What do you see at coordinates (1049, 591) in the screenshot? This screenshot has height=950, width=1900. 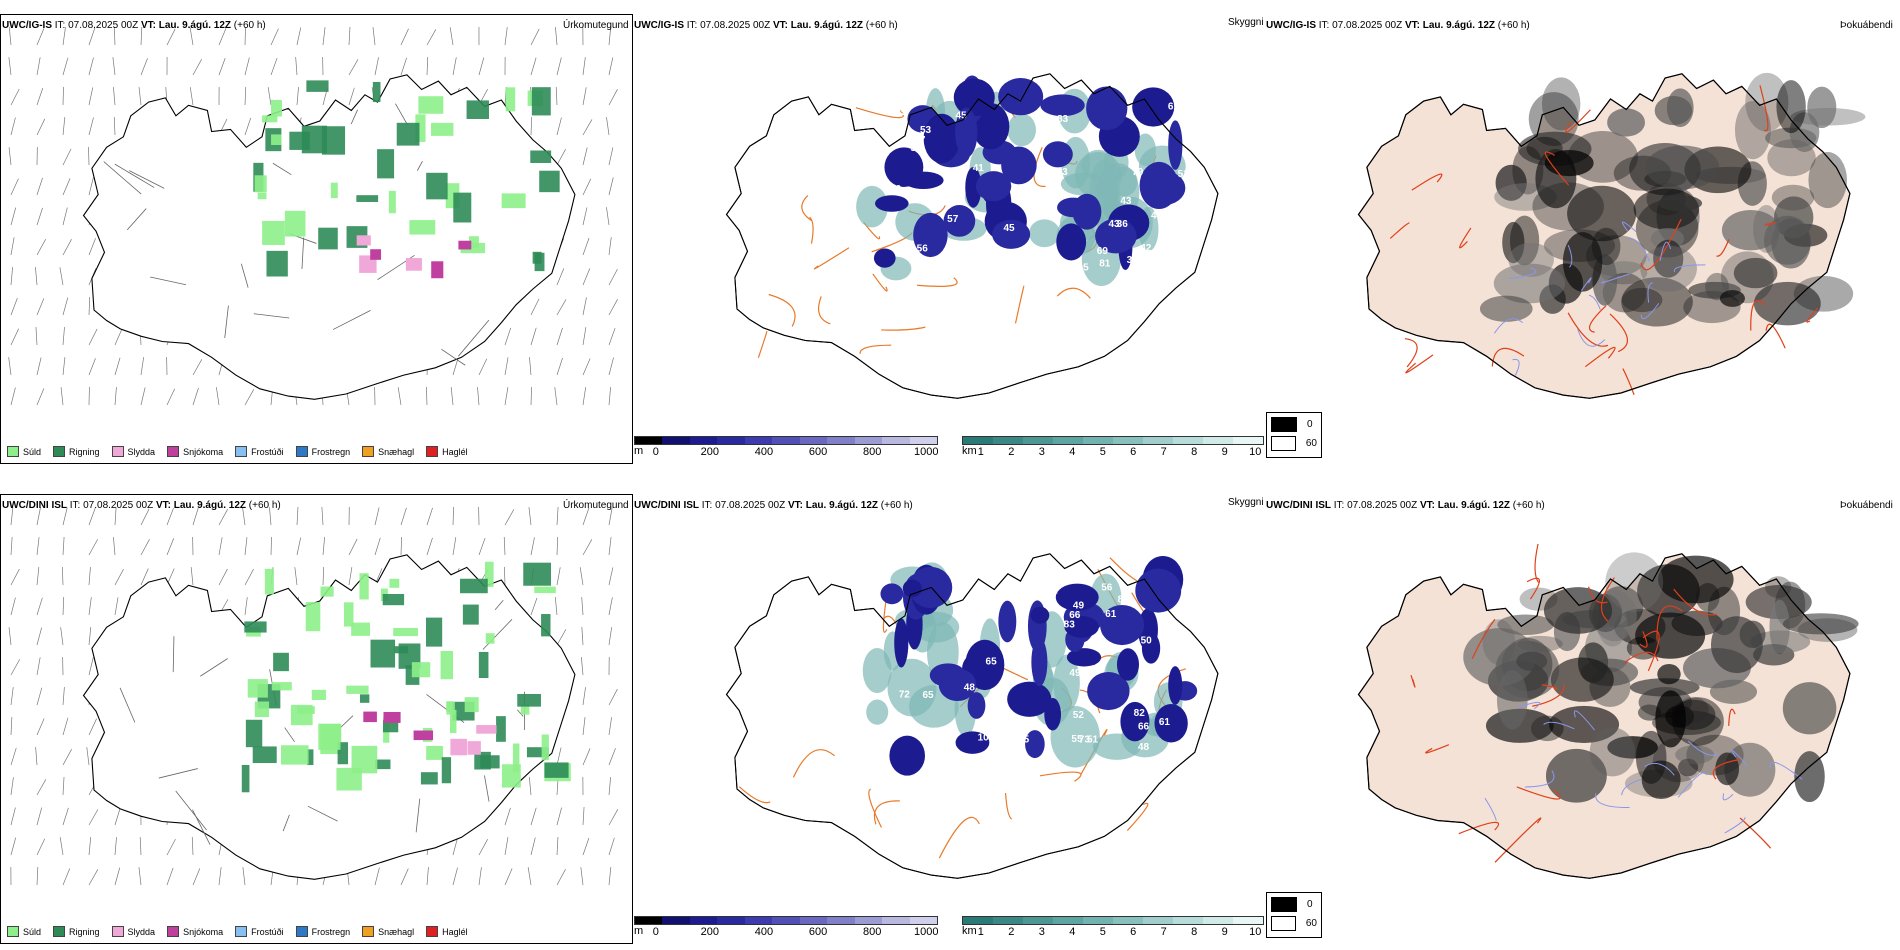 I see `ceiling-value-label: 101` at bounding box center [1049, 591].